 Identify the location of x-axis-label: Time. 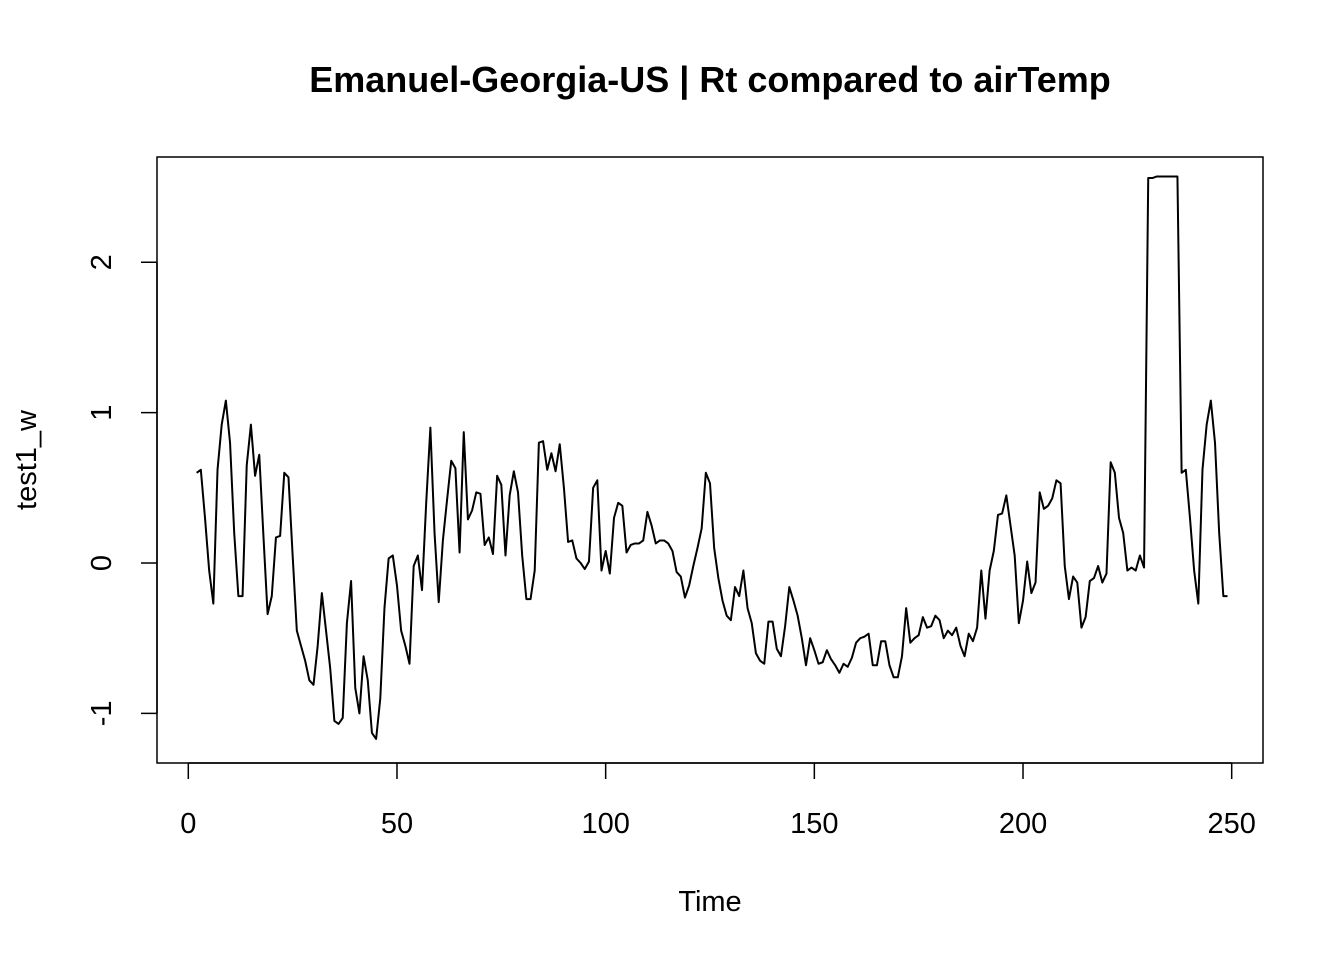
(709, 902).